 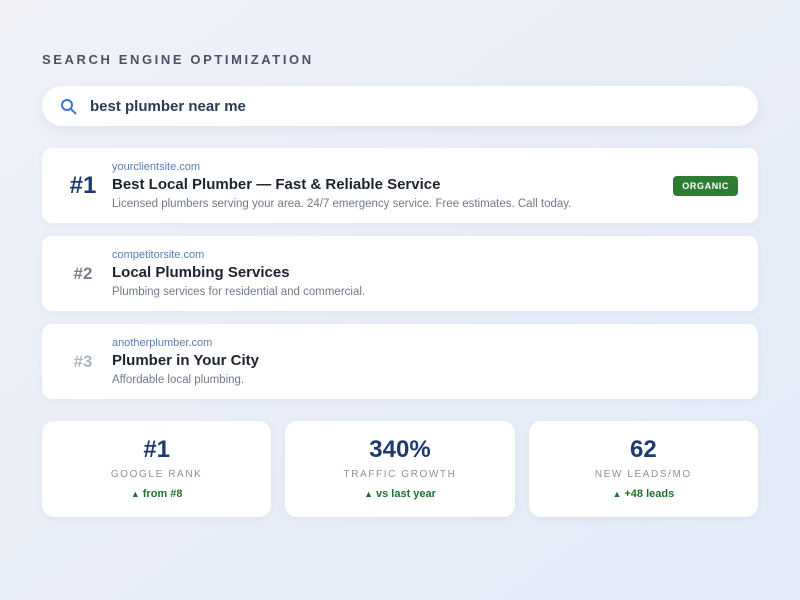 I want to click on stat-delta: ▲ +48 leads, so click(x=643, y=494).